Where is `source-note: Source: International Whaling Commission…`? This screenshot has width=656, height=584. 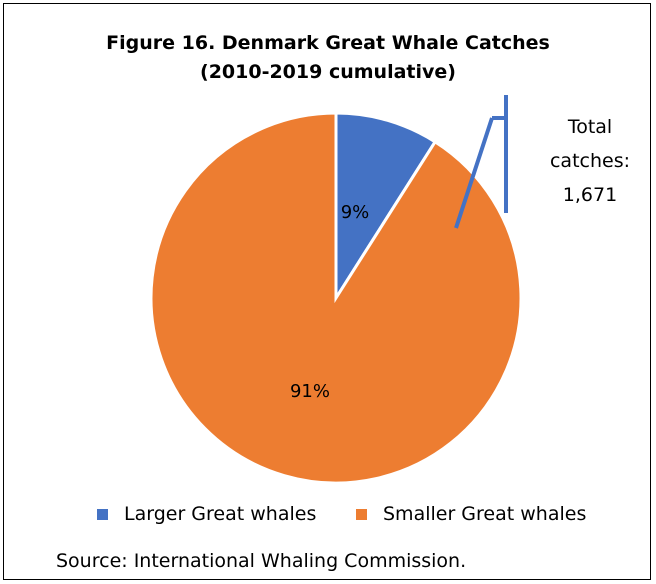 source-note: Source: International Whaling Commission… is located at coordinates (261, 561).